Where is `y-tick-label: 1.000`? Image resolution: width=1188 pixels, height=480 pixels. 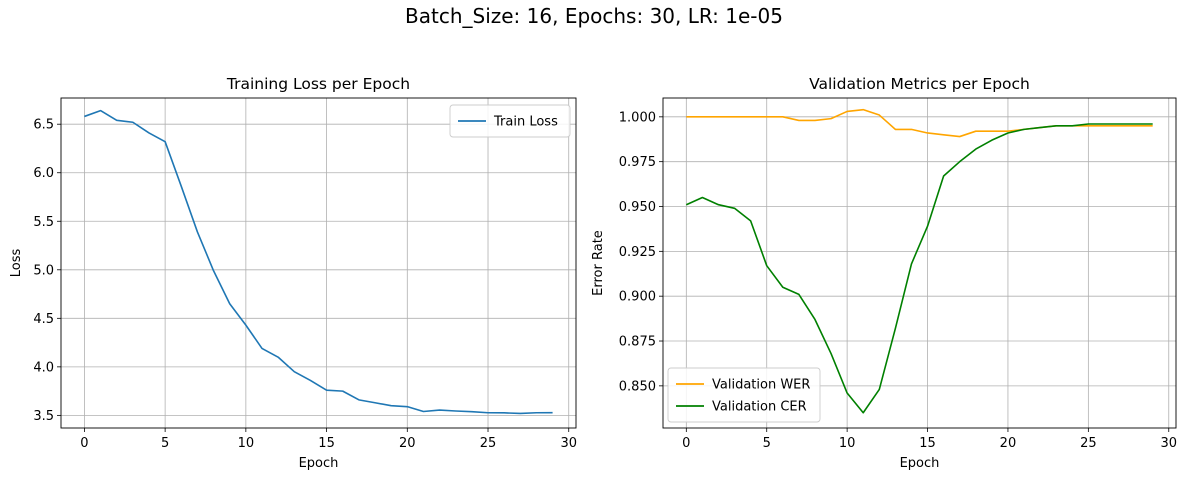 y-tick-label: 1.000 is located at coordinates (637, 117).